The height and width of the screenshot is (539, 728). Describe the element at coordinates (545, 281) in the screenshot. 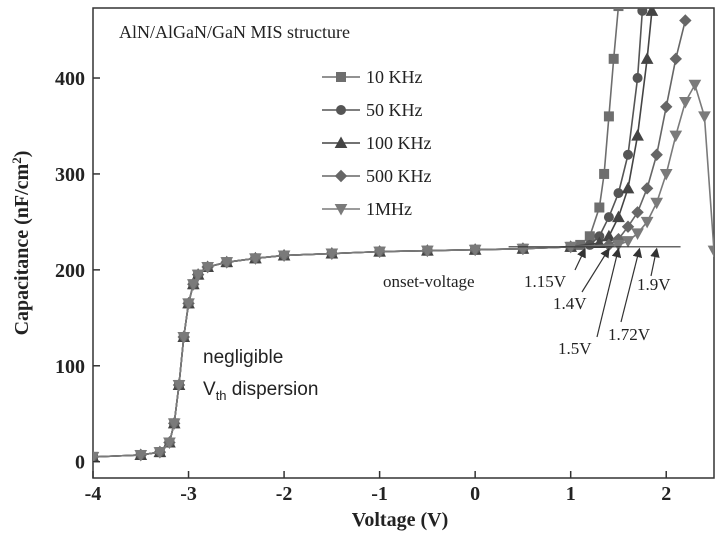

I see `onset-value: 1.15V` at that location.